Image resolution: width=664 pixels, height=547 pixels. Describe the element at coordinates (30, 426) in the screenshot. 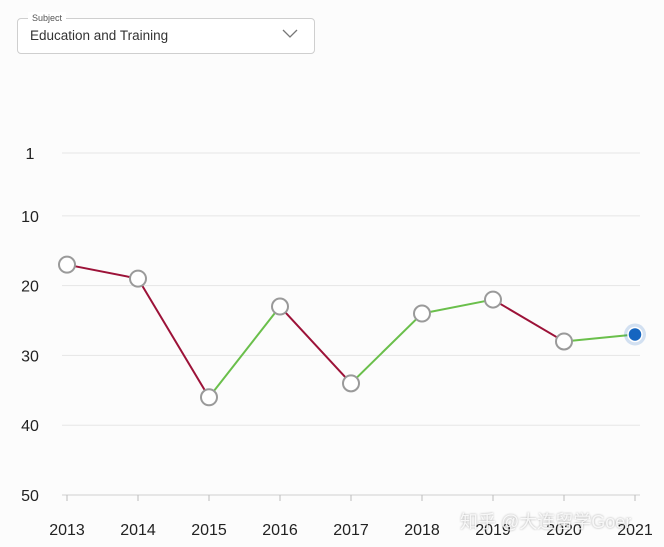

I see `y-tick-label: 40` at that location.